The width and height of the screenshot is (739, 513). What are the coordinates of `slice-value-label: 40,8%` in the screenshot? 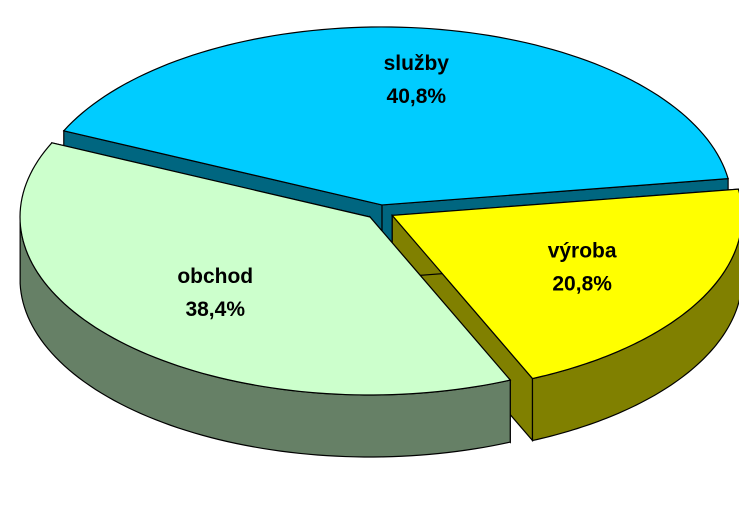 It's located at (417, 96).